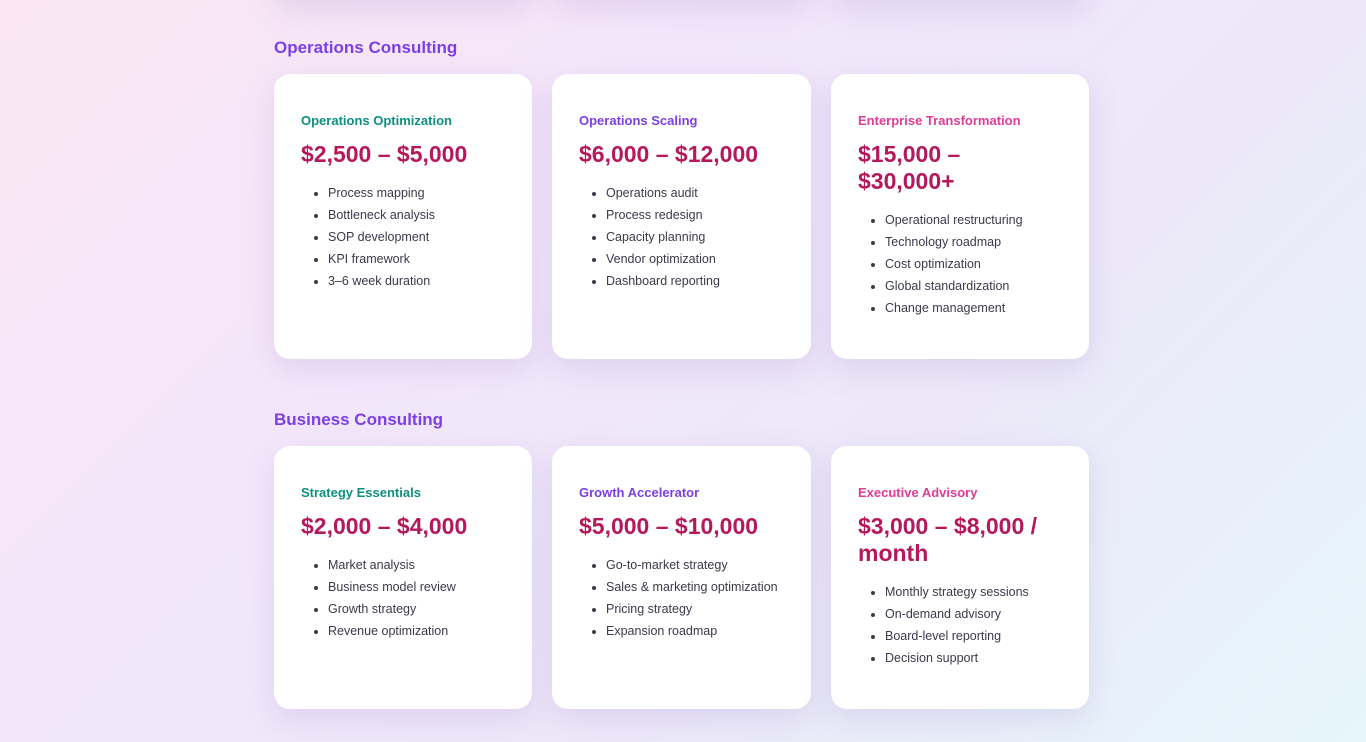 The height and width of the screenshot is (742, 1366). Describe the element at coordinates (973, 592) in the screenshot. I see `feature-item: Monthly strategy sessions` at that location.